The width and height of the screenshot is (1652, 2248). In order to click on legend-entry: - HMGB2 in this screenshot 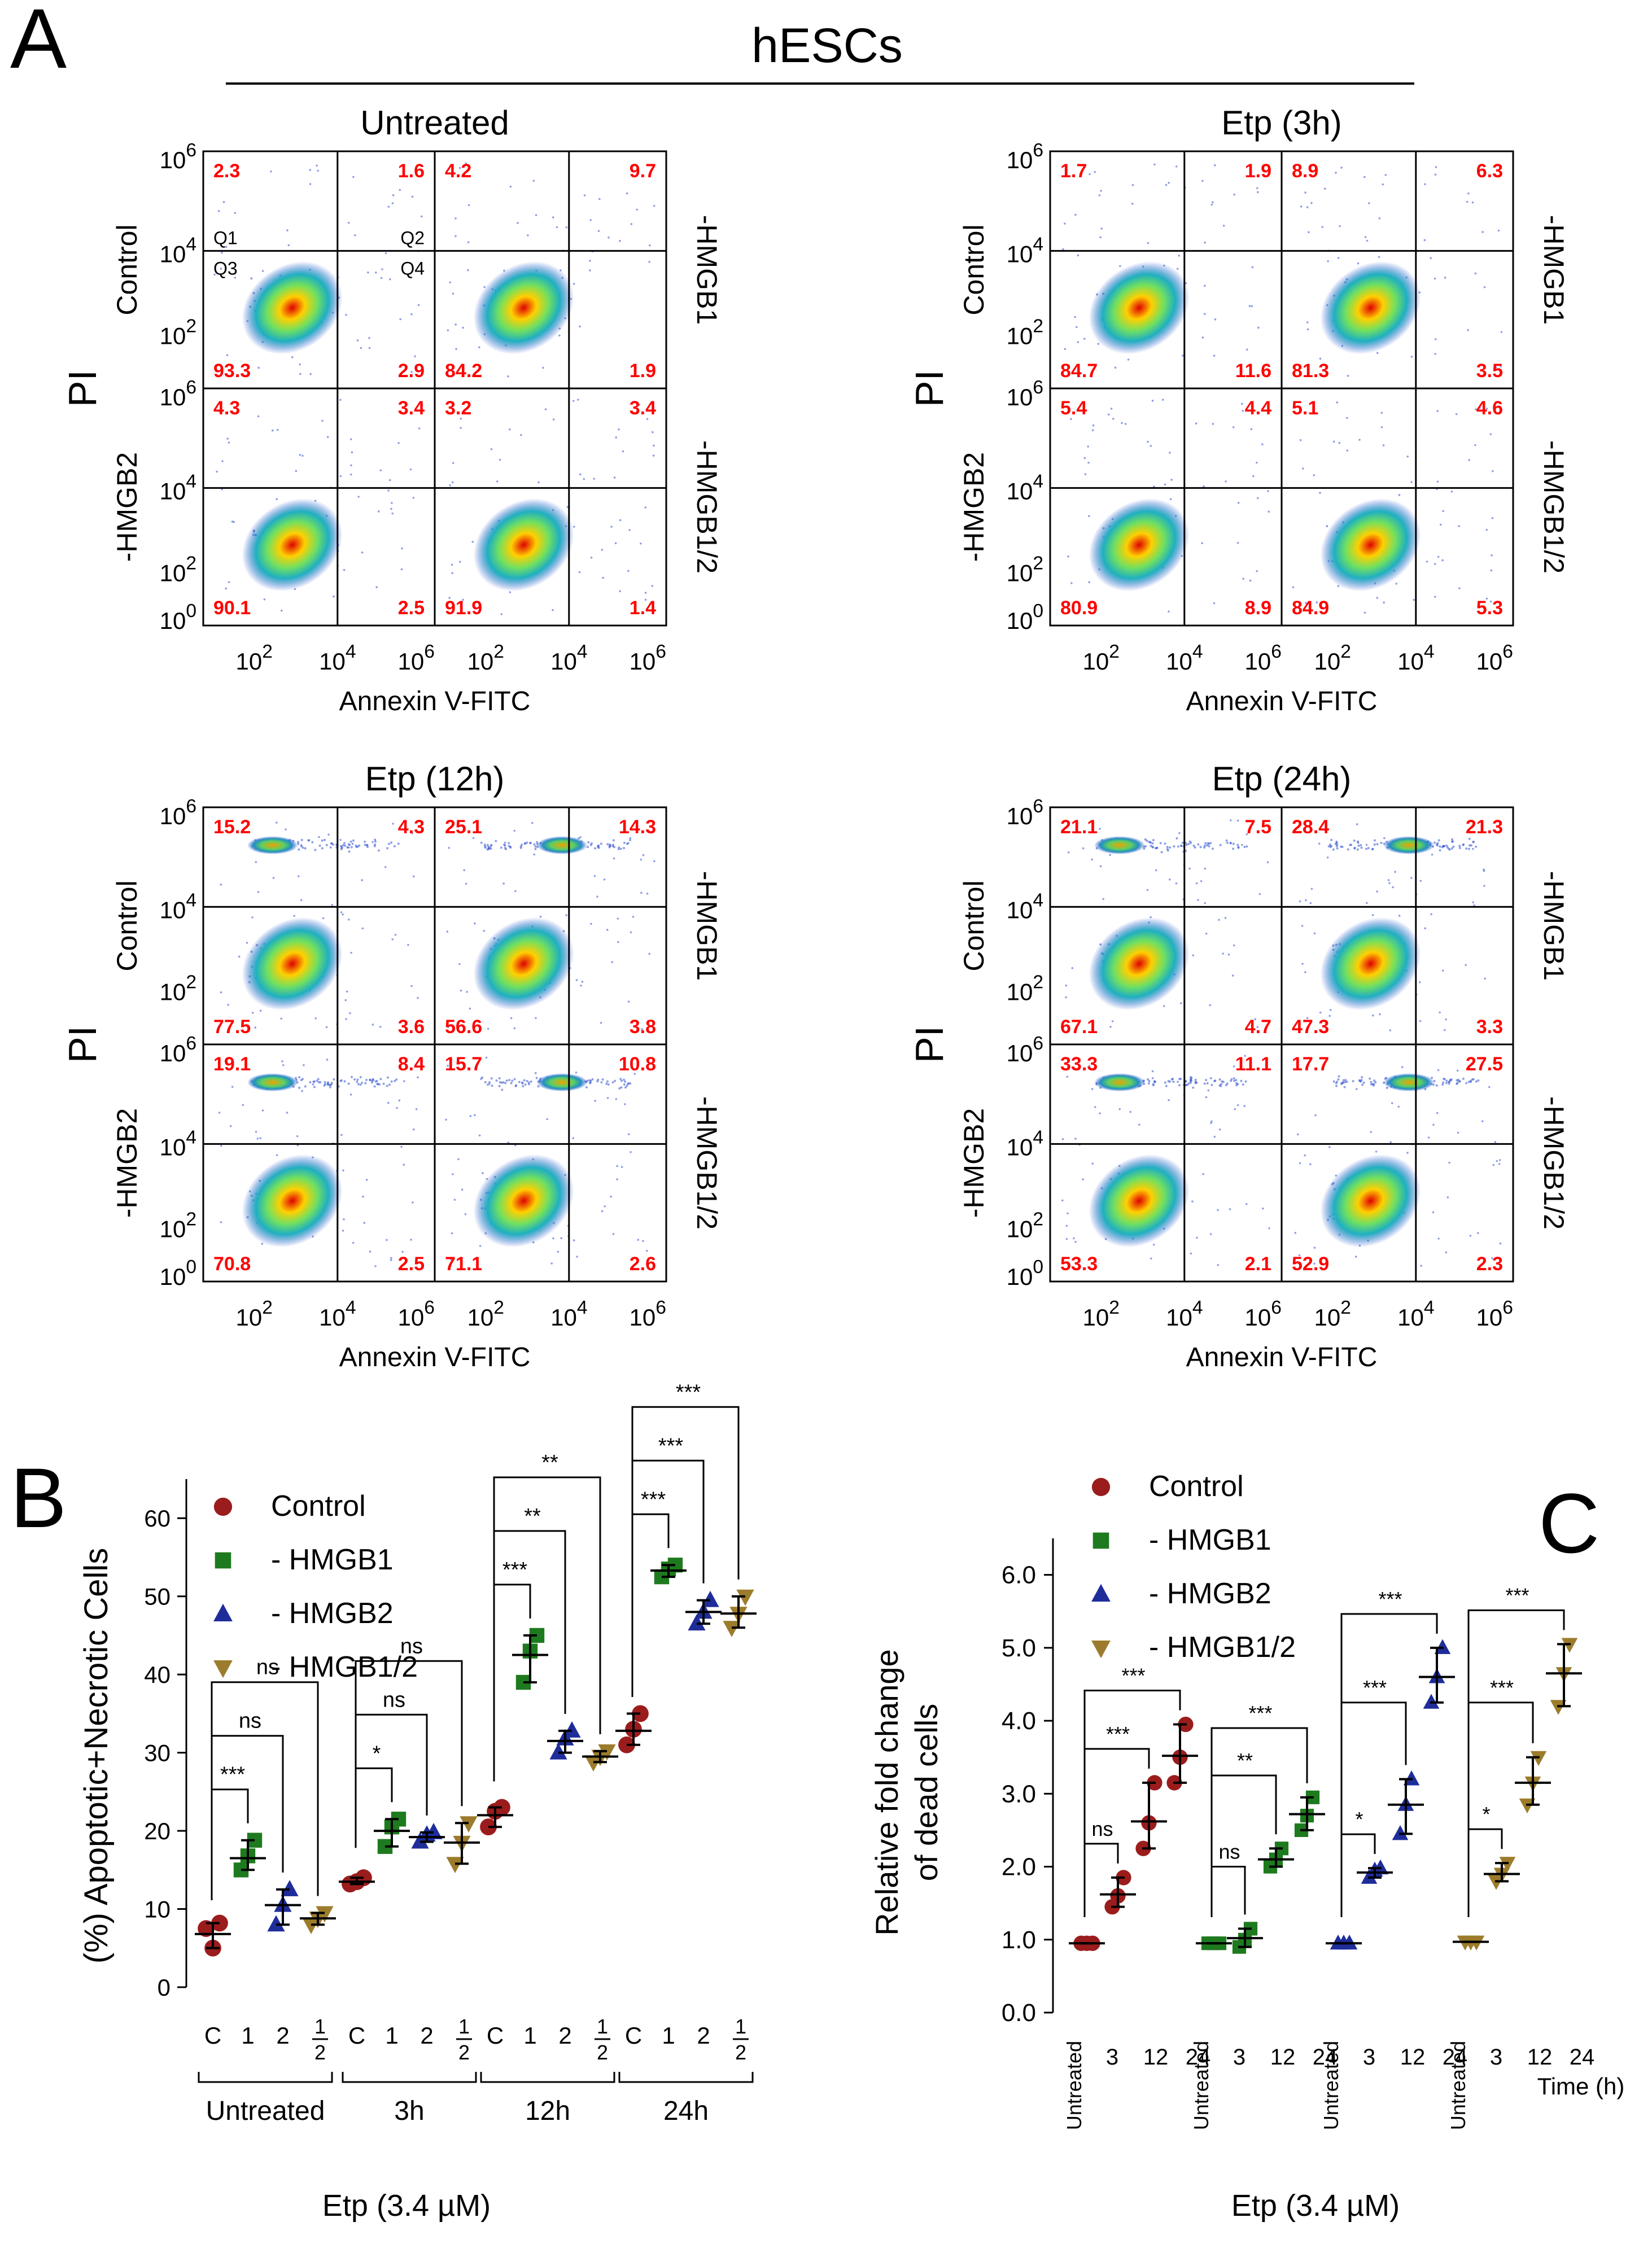, I will do `click(1181, 1593)`.